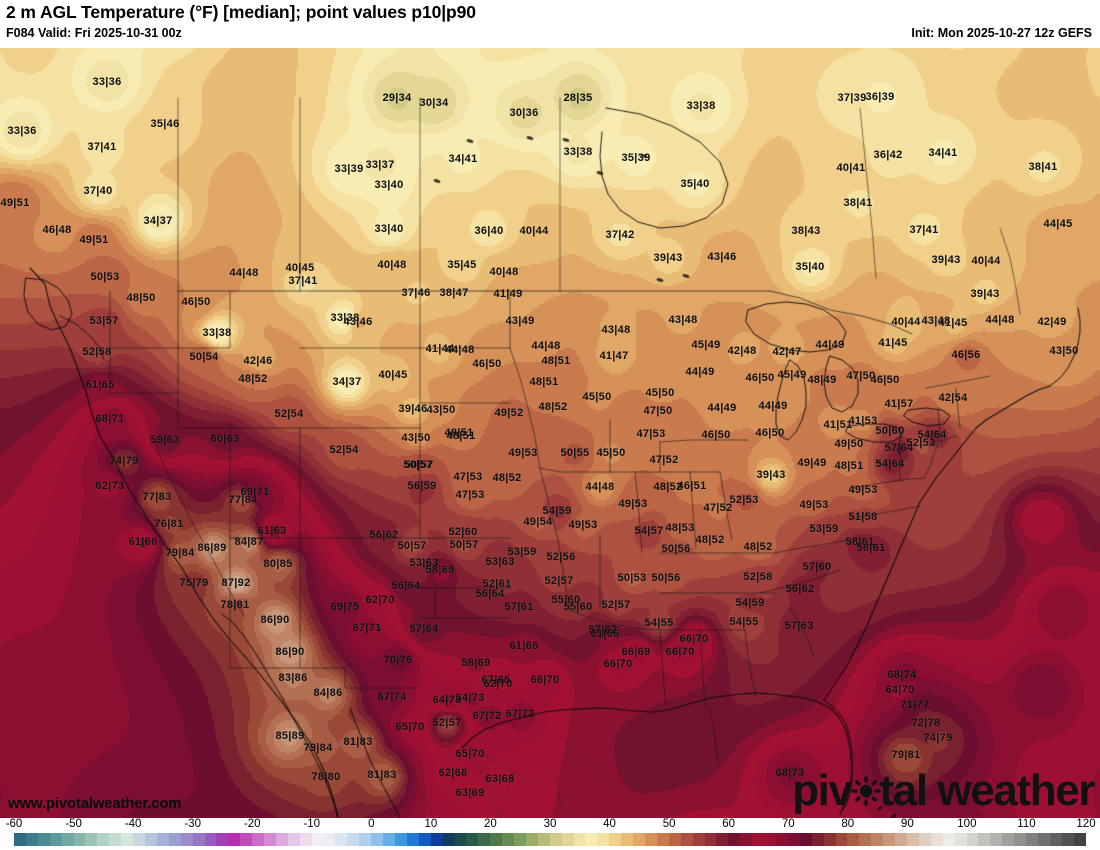 The image size is (1100, 850). What do you see at coordinates (967, 824) in the screenshot?
I see `colorbar-tick: 100` at bounding box center [967, 824].